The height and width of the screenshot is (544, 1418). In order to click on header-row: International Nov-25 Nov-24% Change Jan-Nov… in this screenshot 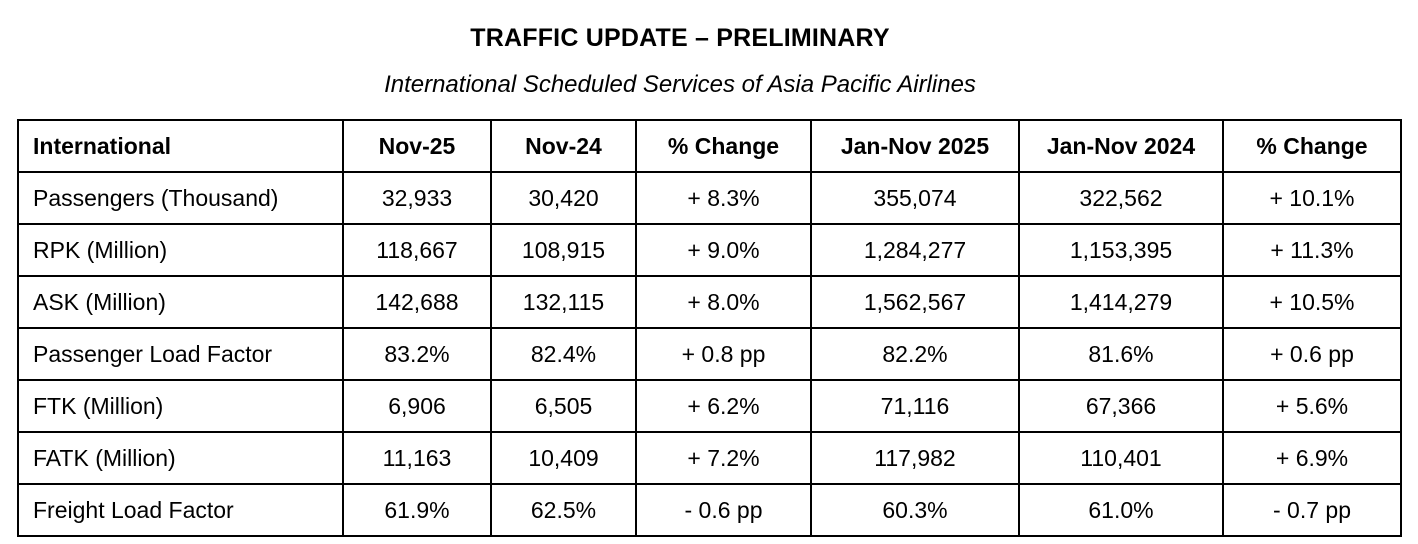, I will do `click(709, 146)`.